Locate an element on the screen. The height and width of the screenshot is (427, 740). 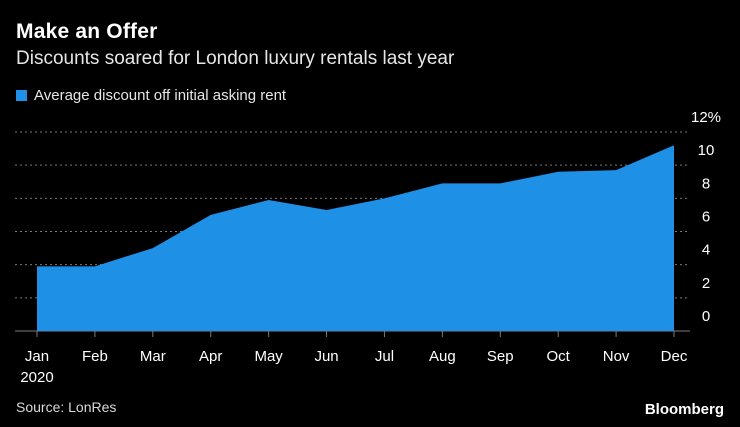
x-axis-ticks: Jan Feb Mar Apr May Jun Jul Aug Sep Oct Nov Dec 2020 is located at coordinates (354, 358).